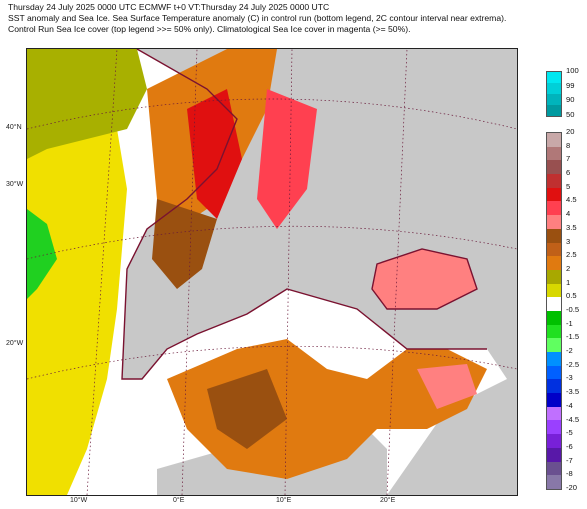 This screenshot has height=509, width=587. I want to click on black-sea-anomaly, so click(424, 279).